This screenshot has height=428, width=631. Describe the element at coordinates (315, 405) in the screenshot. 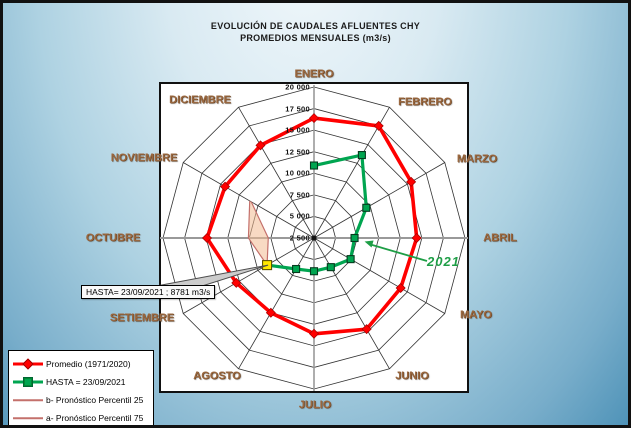

I see `axis-label-julio: JULIO` at that location.